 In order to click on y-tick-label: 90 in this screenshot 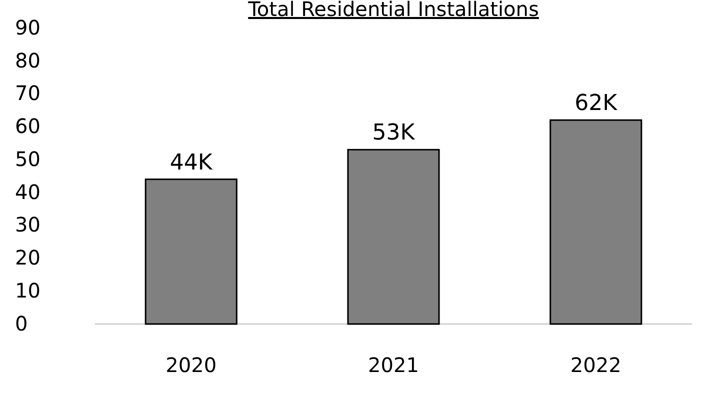, I will do `click(27, 27)`.